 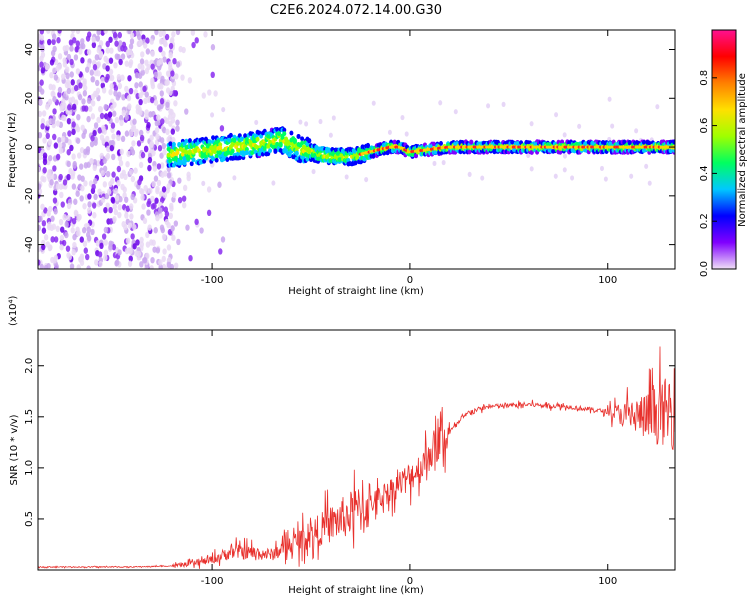 I want to click on colorbar-tick-label: 0.6, so click(x=704, y=126).